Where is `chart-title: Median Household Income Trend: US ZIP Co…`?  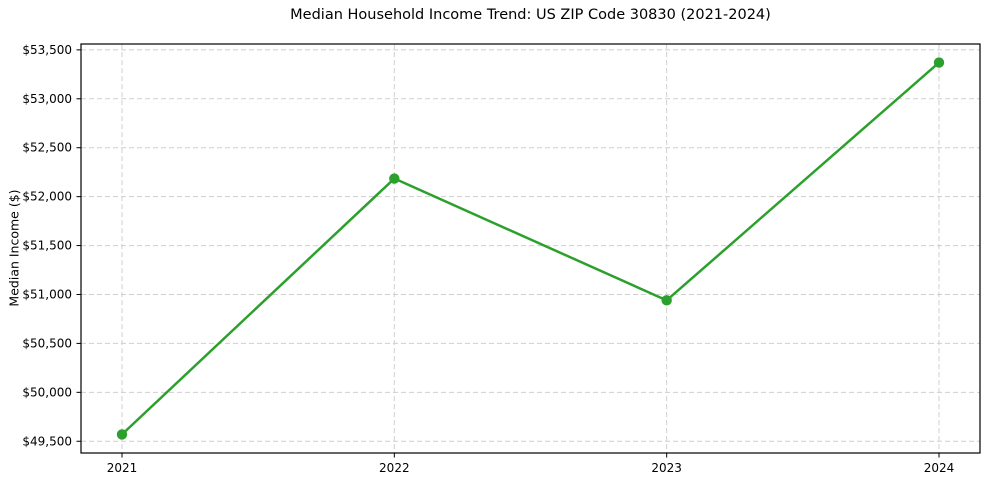
chart-title: Median Household Income Trend: US ZIP Co… is located at coordinates (530, 15).